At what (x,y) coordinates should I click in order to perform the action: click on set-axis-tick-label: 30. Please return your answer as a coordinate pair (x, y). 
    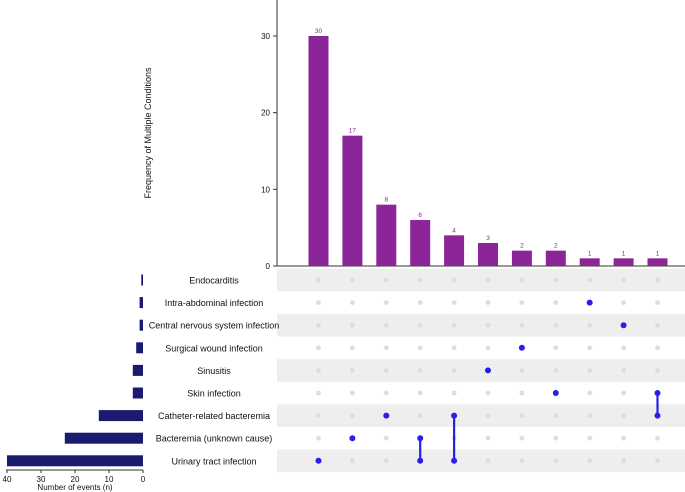
    Looking at the image, I should click on (41, 479).